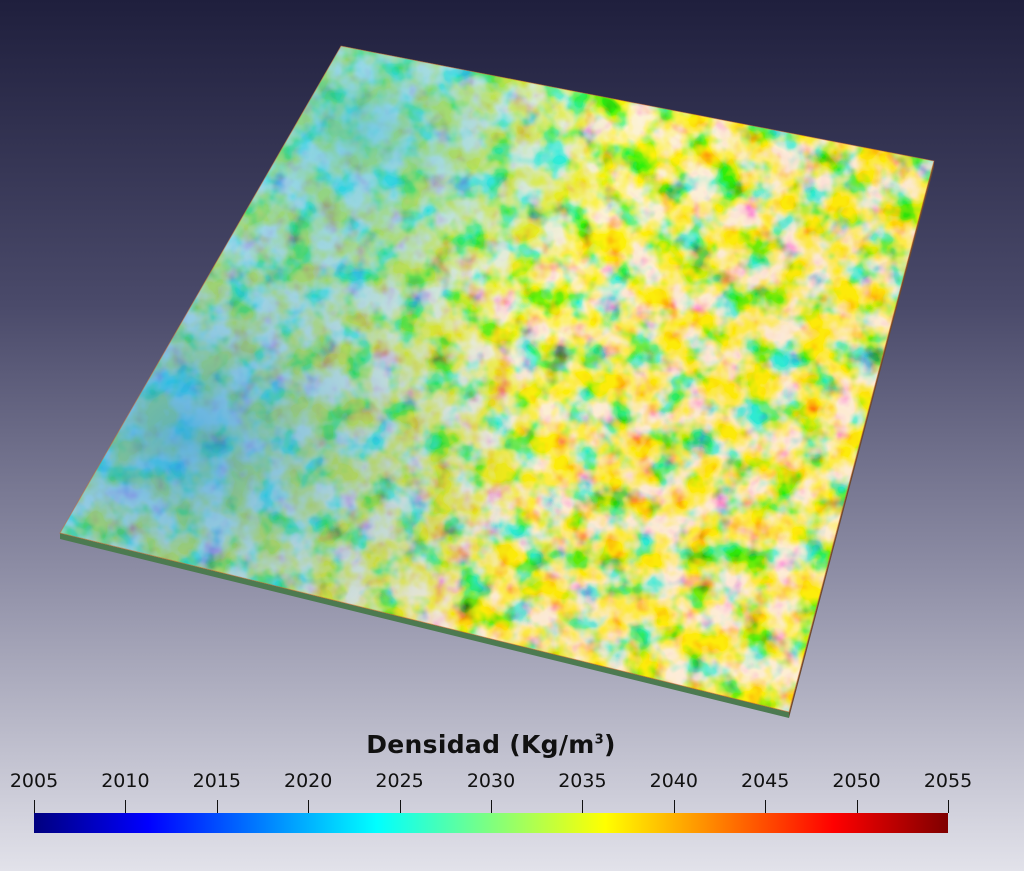 The image size is (1024, 871). I want to click on colorbar-tick-label: 2010, so click(125, 781).